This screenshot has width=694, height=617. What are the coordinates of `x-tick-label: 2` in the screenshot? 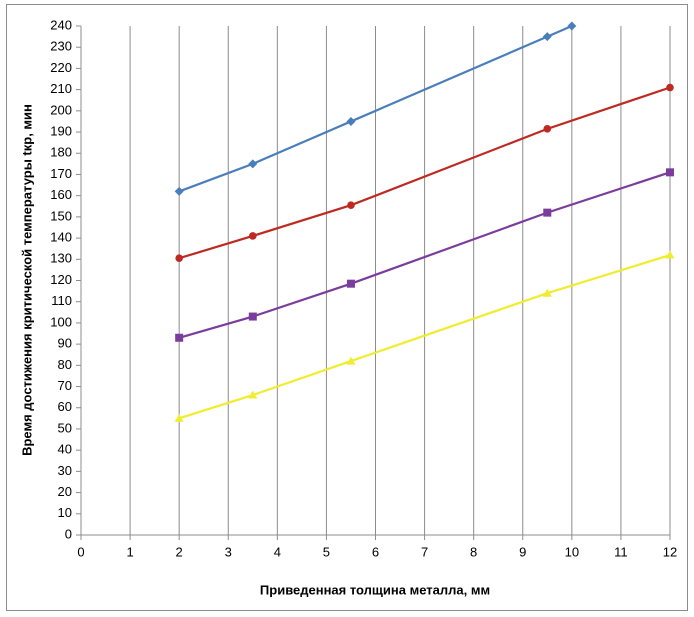 It's located at (179, 551).